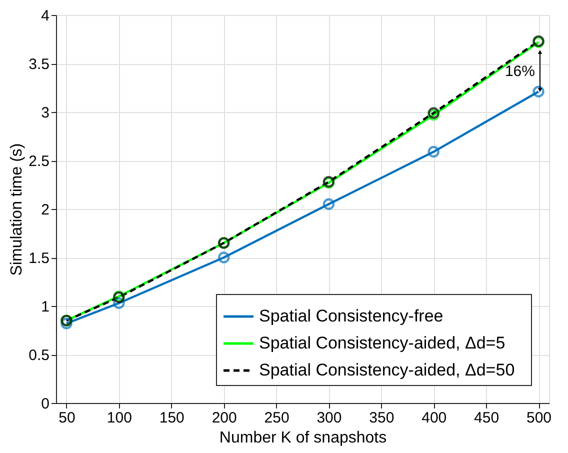  What do you see at coordinates (487, 418) in the screenshot?
I see `x-tick-label: 450` at bounding box center [487, 418].